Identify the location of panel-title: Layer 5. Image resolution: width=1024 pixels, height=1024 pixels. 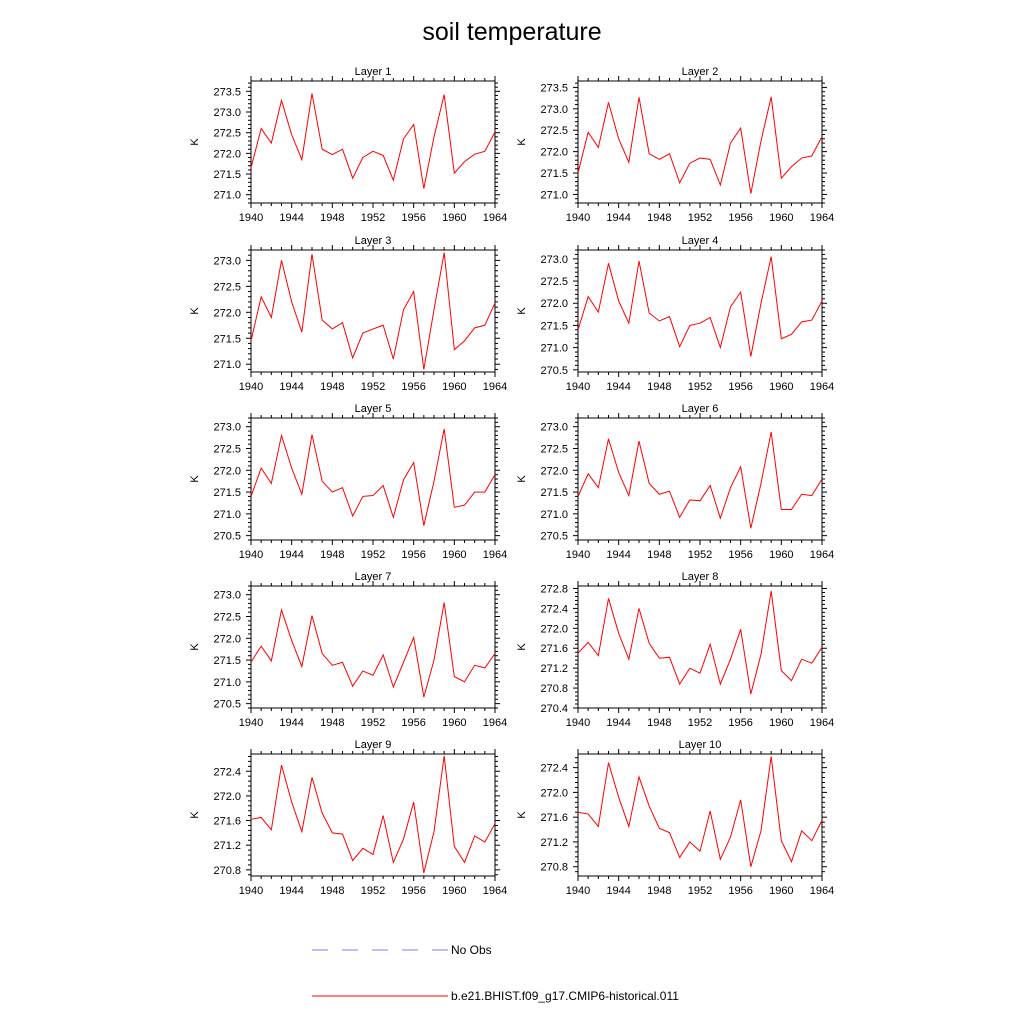
(373, 409).